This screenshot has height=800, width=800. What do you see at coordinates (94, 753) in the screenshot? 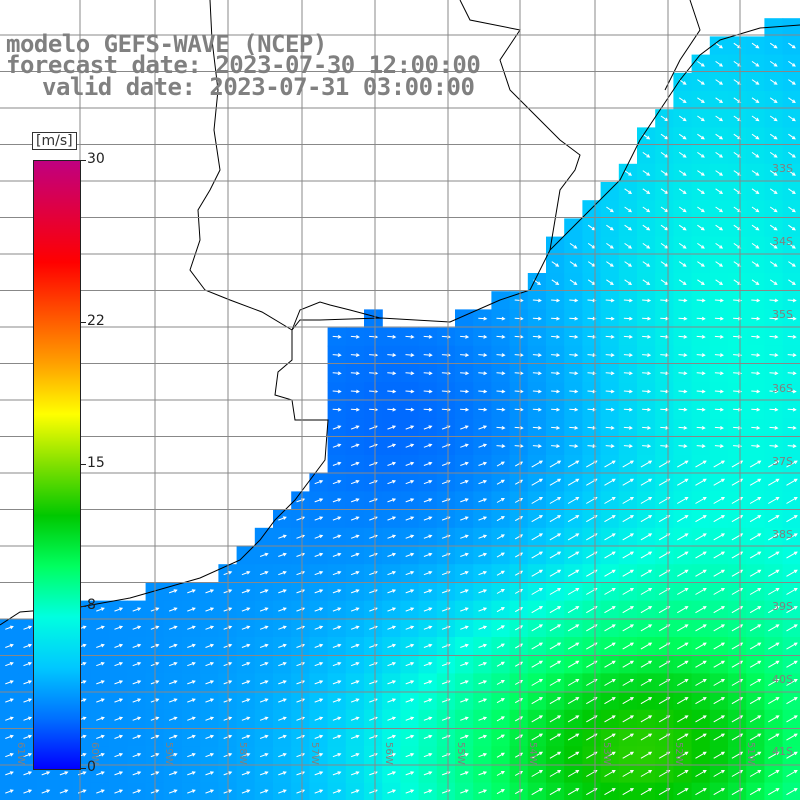
I see `longitude-label: 60W` at bounding box center [94, 753].